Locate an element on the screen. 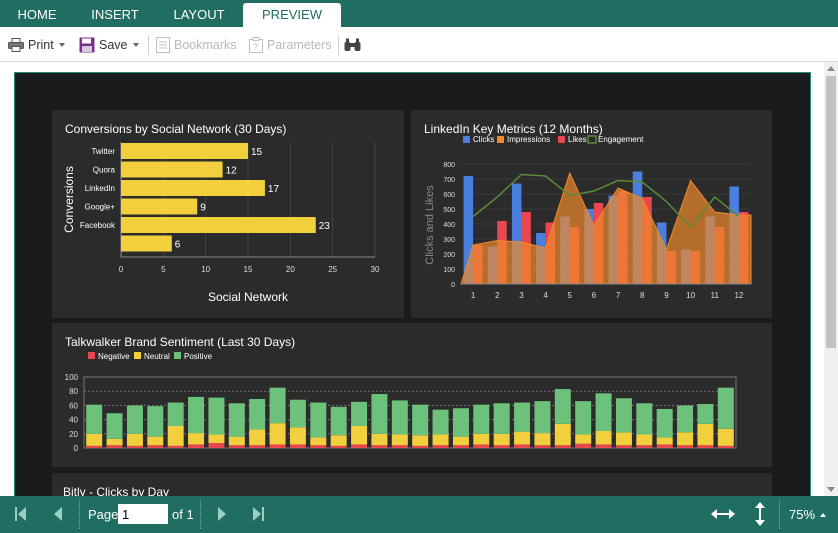 This screenshot has height=533, width=838. panel-title: Bitly - Clicks by Day is located at coordinates (116, 492).